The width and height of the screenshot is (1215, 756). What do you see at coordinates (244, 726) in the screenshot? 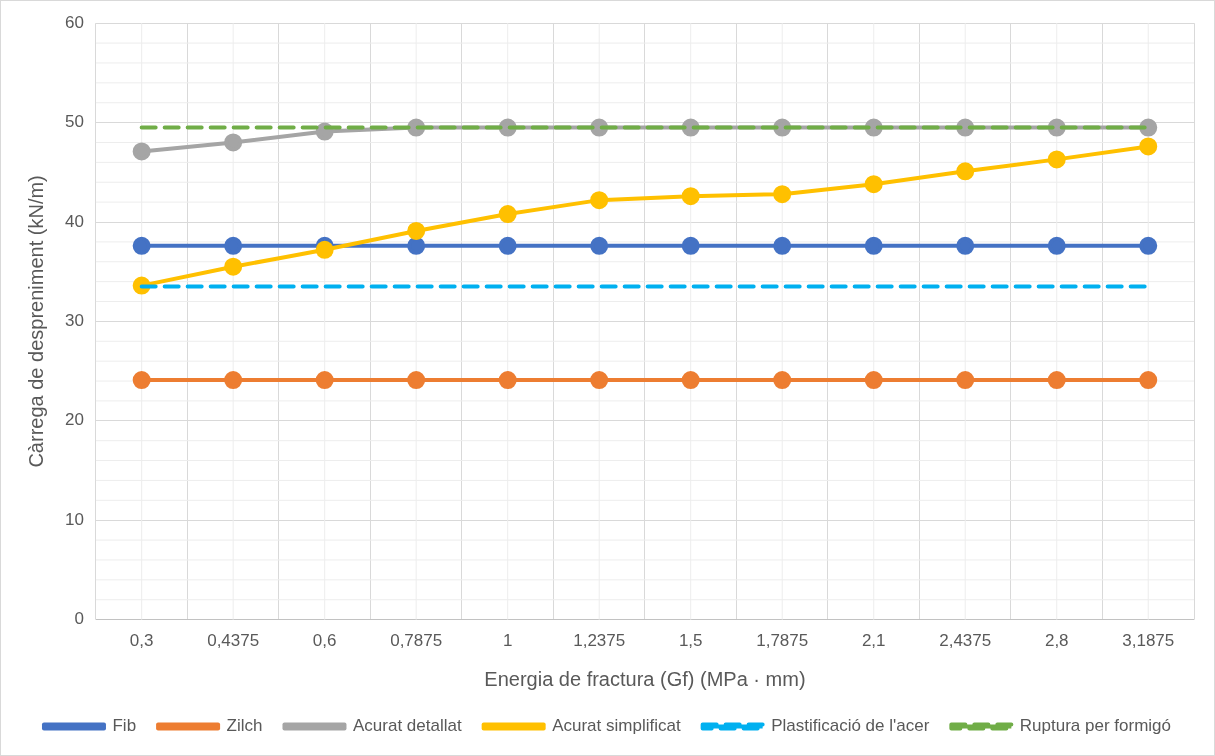
I see `legend-label: Zilch` at bounding box center [244, 726].